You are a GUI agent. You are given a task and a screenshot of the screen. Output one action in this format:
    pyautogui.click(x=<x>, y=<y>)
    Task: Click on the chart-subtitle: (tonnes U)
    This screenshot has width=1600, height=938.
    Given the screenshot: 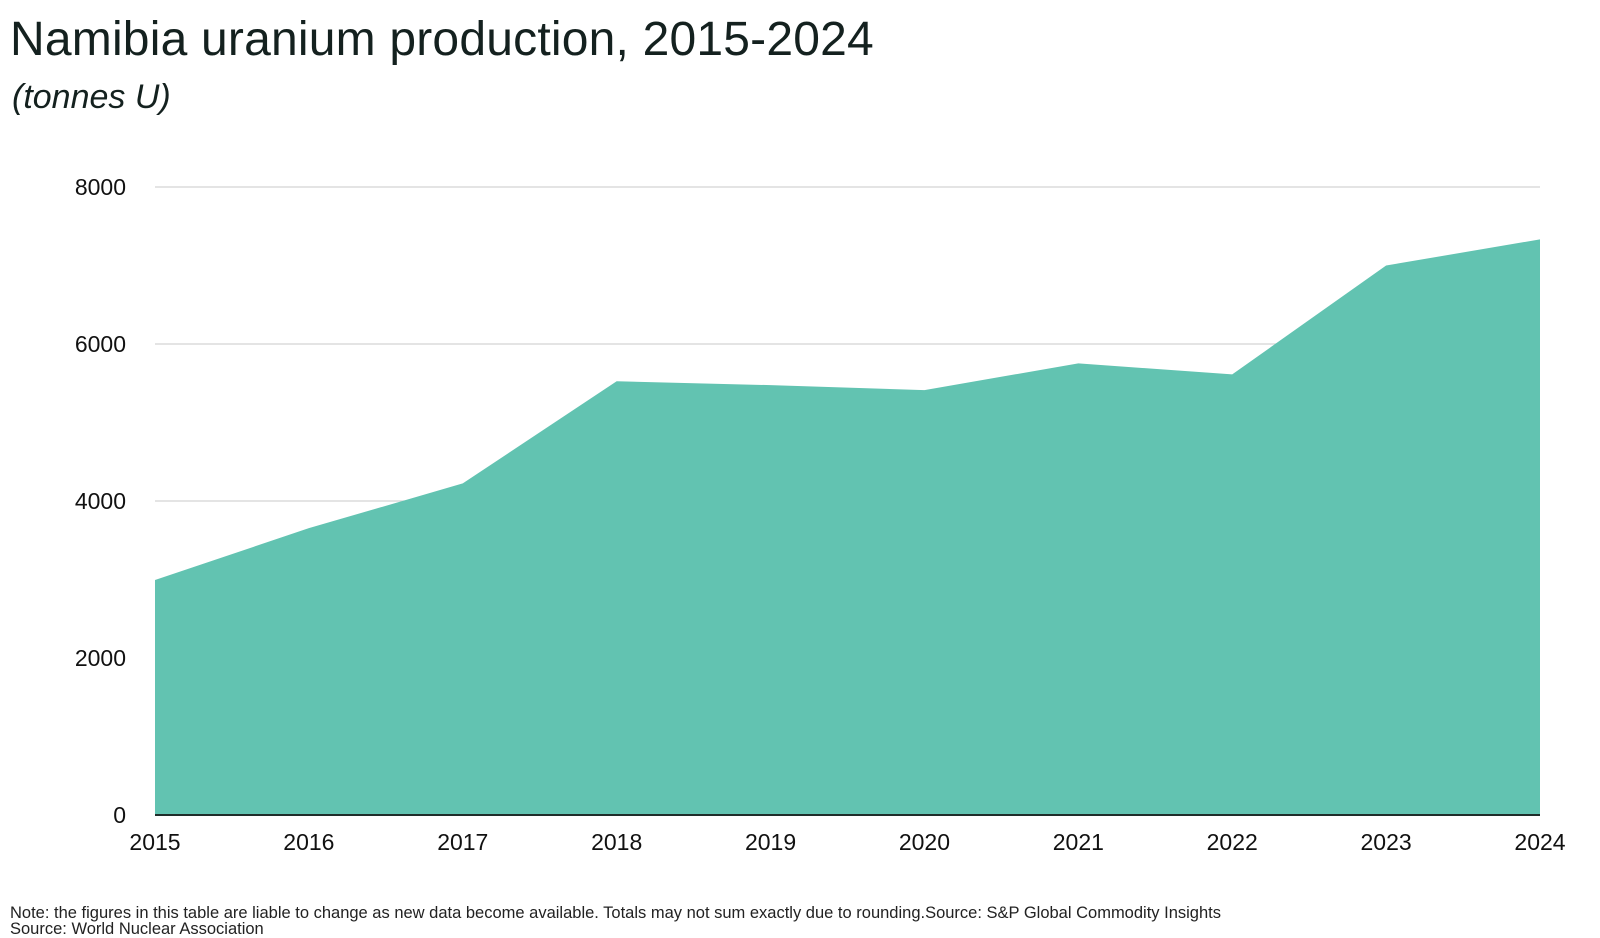 What is the action you would take?
    pyautogui.click(x=91, y=97)
    